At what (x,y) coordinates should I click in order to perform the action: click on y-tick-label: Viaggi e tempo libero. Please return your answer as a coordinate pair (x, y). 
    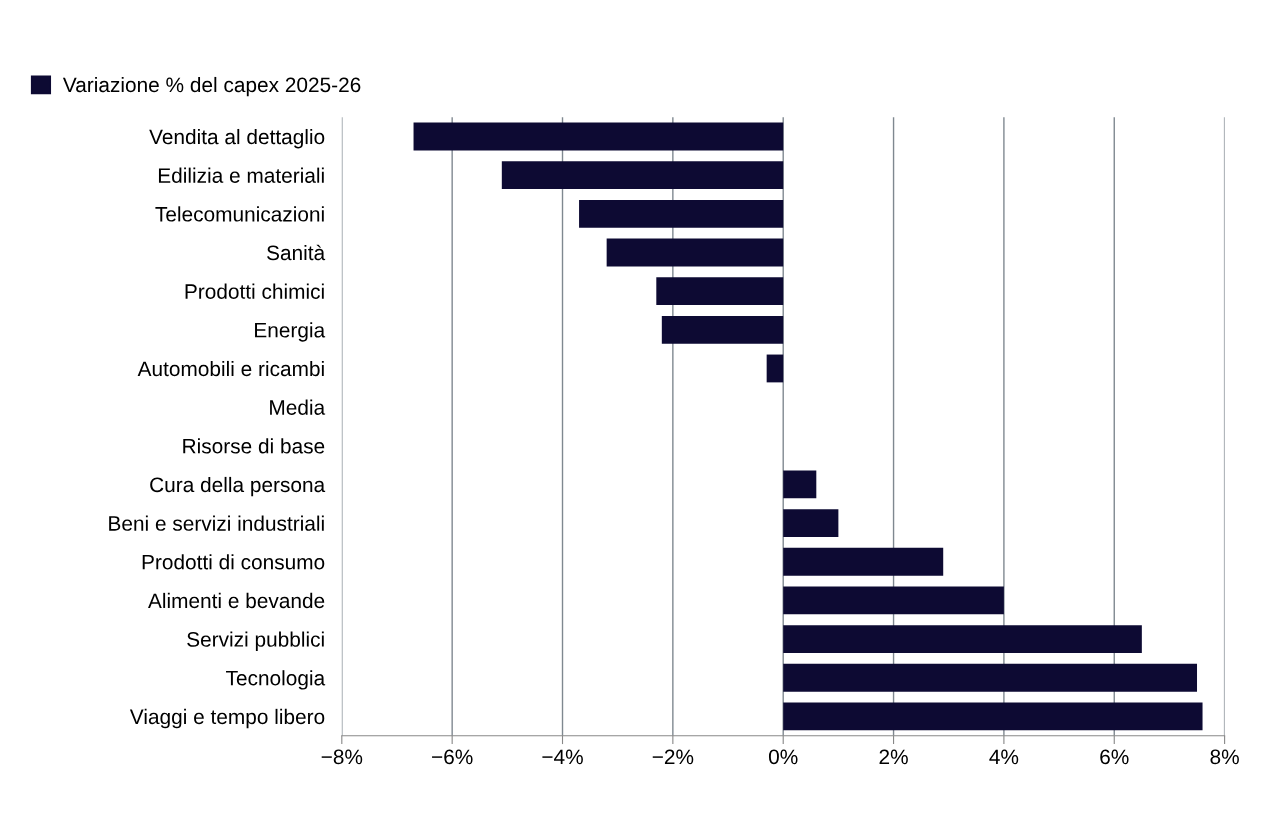
    Looking at the image, I should click on (227, 718).